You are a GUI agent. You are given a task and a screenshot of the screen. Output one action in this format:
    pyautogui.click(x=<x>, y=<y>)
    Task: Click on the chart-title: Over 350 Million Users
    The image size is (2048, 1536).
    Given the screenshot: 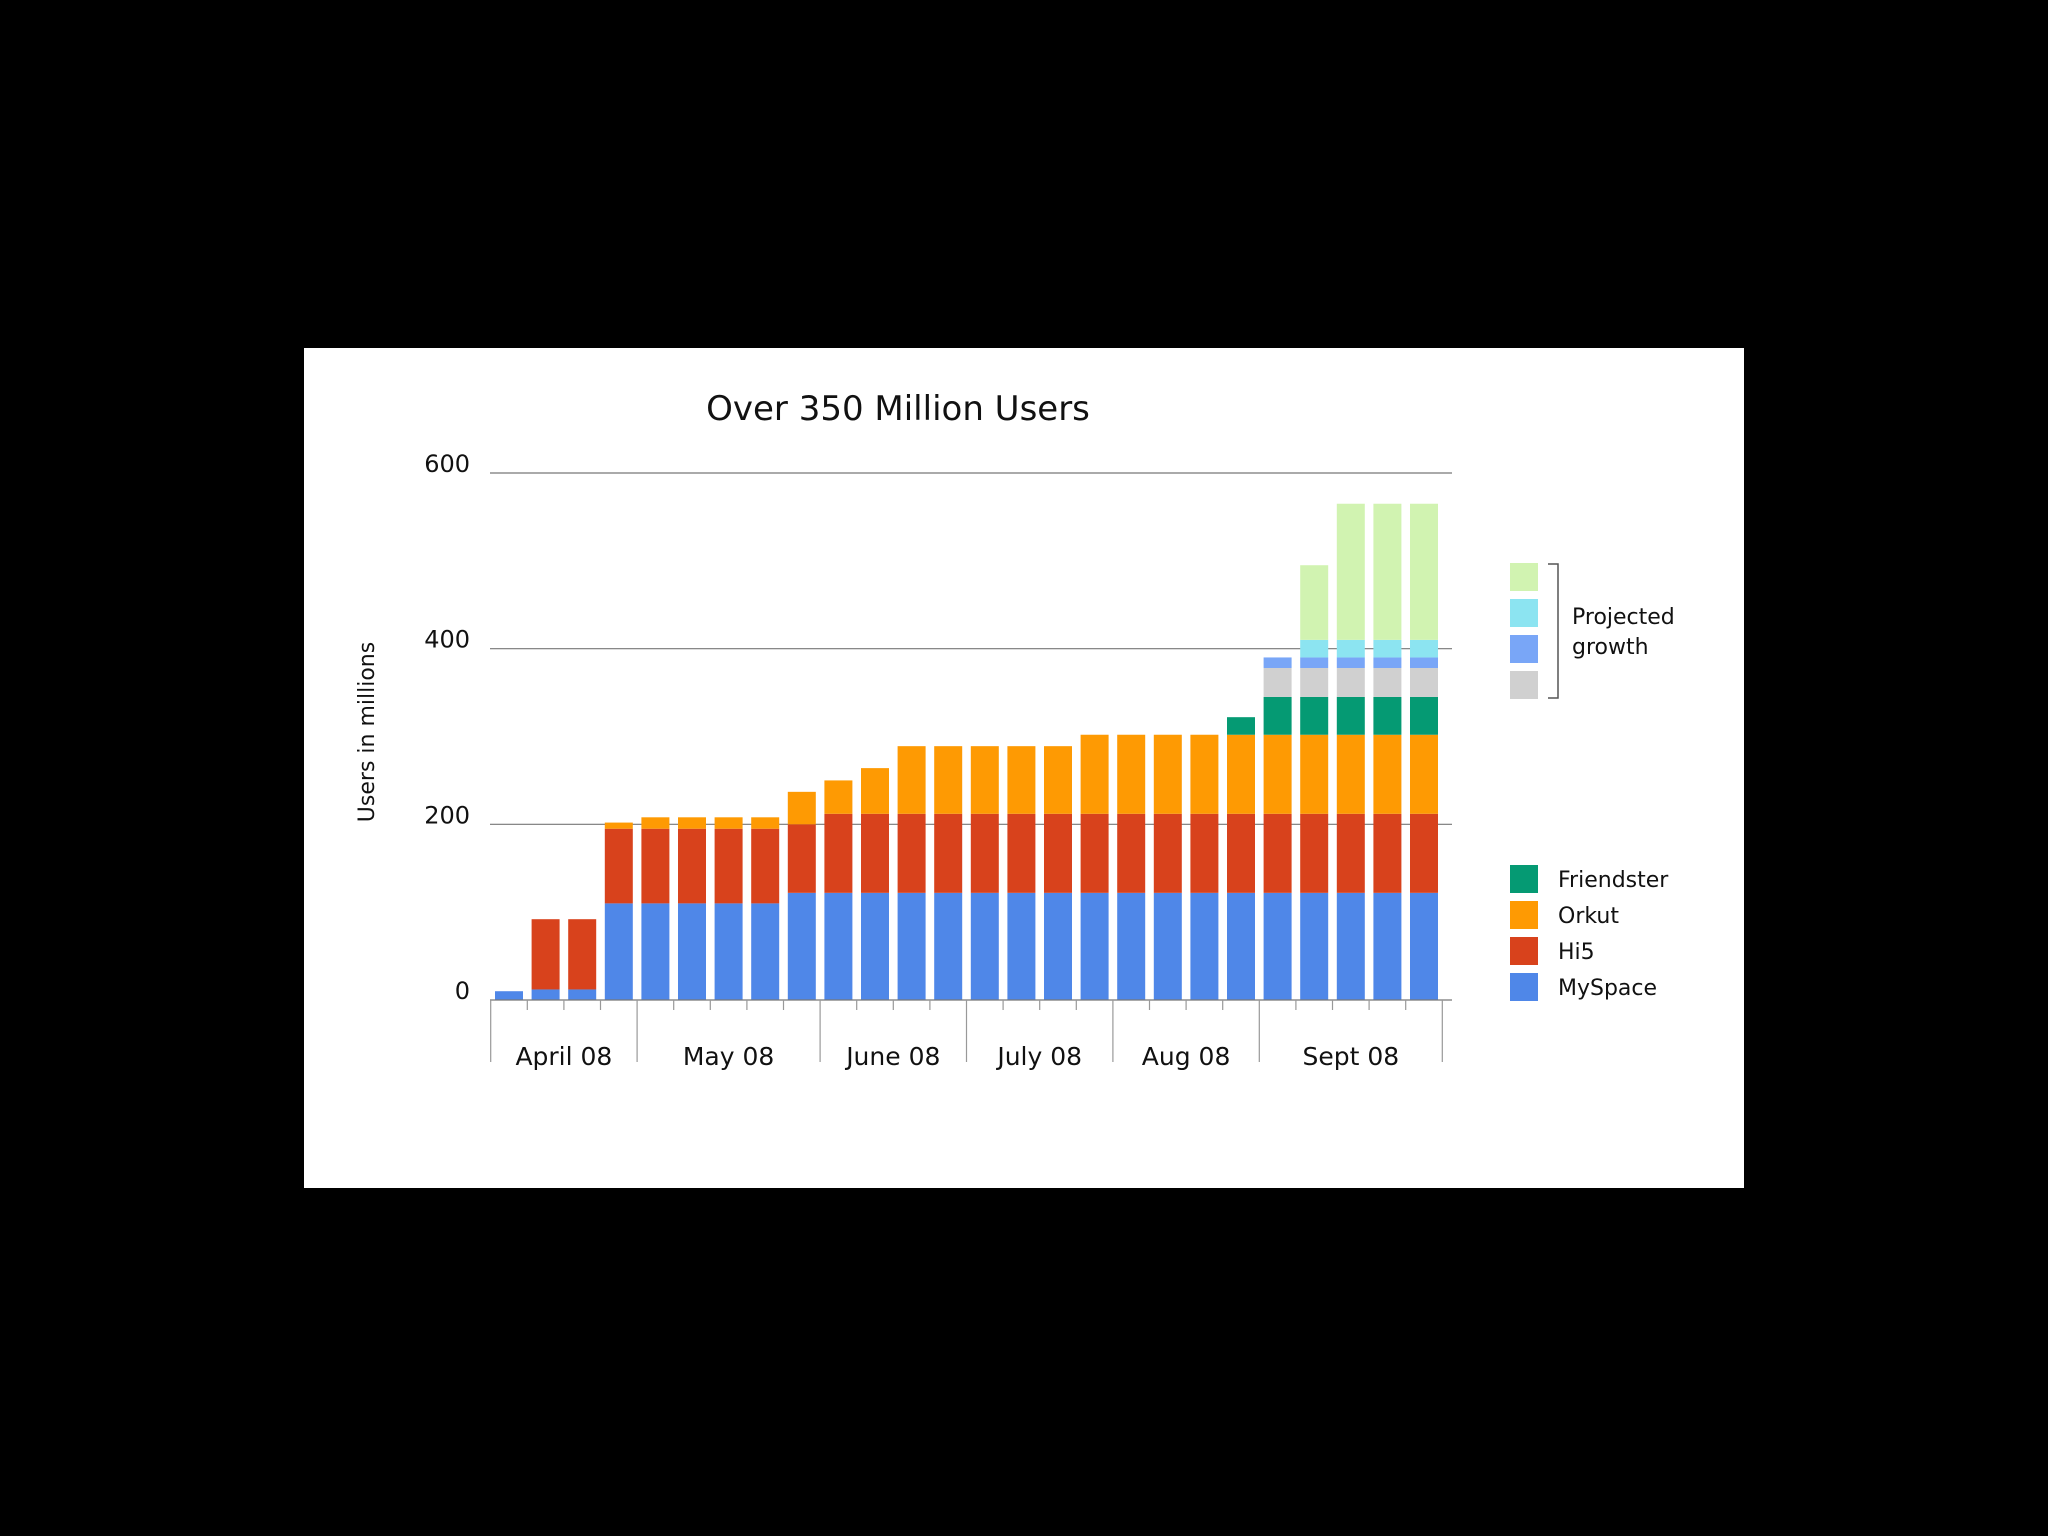 What is the action you would take?
    pyautogui.click(x=898, y=409)
    